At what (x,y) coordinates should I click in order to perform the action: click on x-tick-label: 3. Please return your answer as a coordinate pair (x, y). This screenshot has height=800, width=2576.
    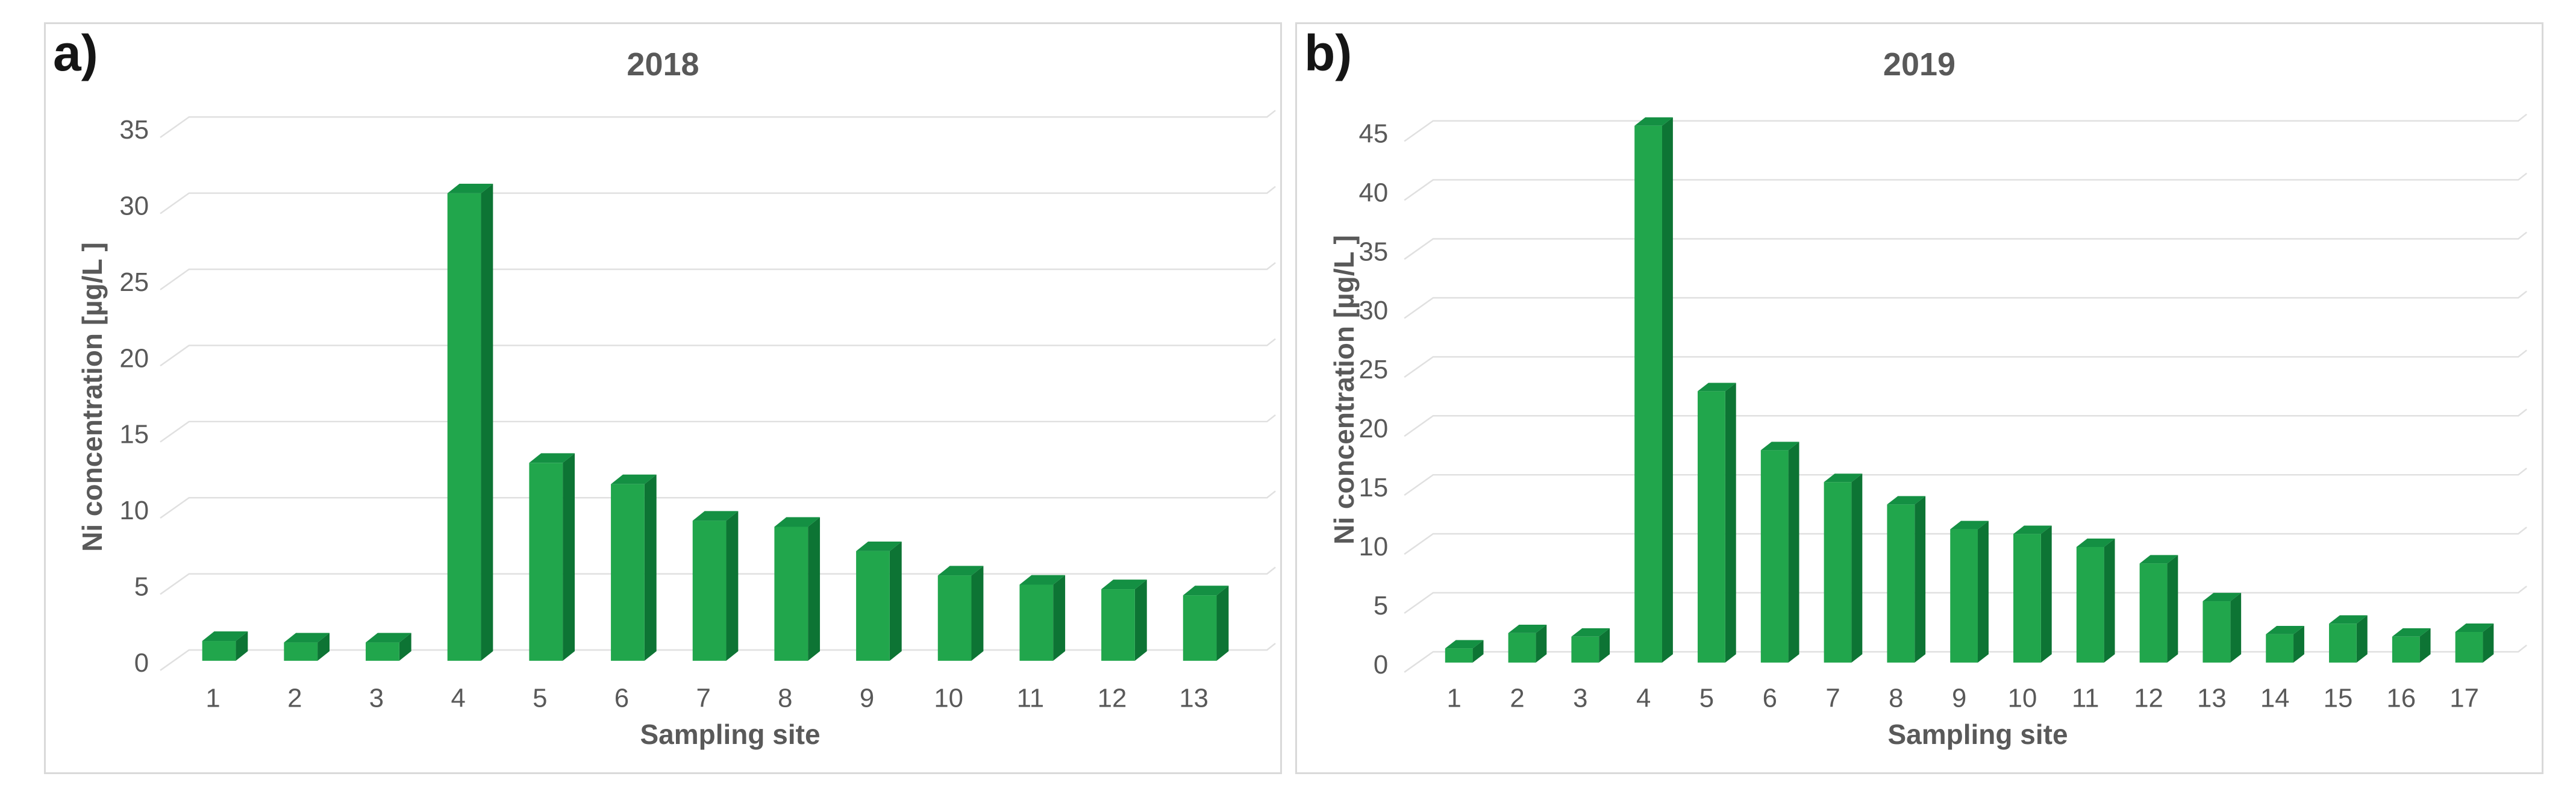
    Looking at the image, I should click on (377, 698).